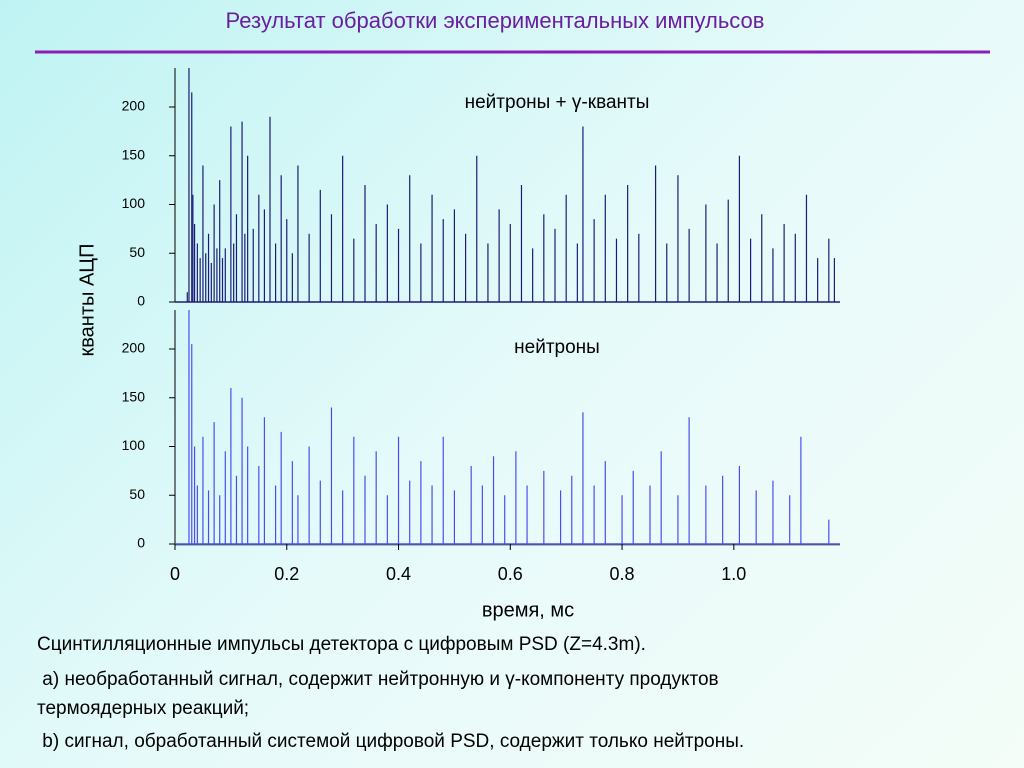 The width and height of the screenshot is (1024, 768). What do you see at coordinates (528, 610) in the screenshot?
I see `x-axis-label: время, мс` at bounding box center [528, 610].